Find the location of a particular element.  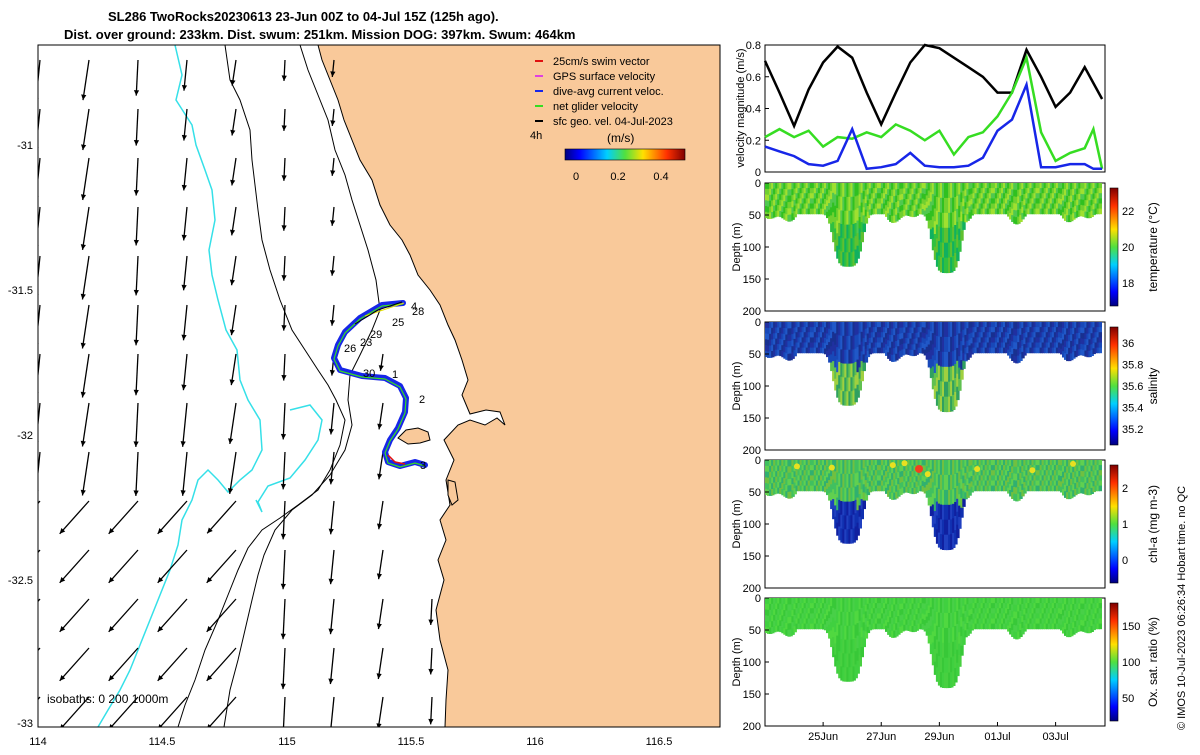

legend-age: 4h is located at coordinates (536, 136).